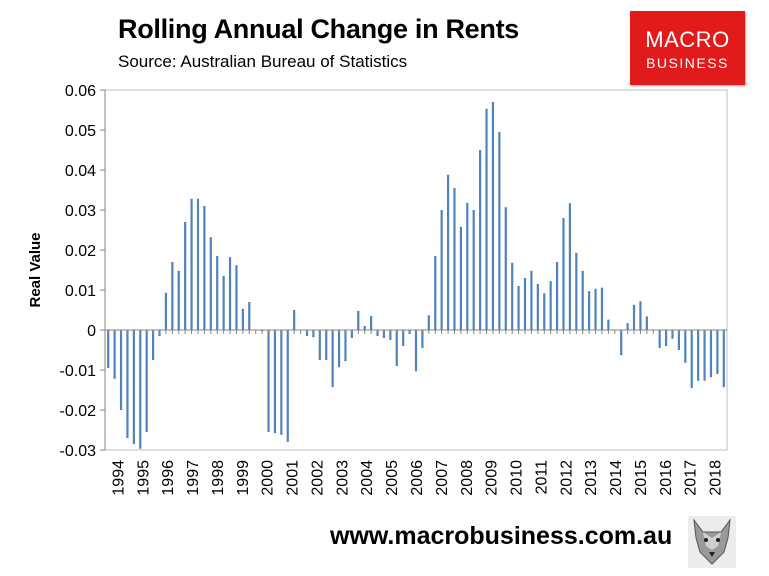 Image resolution: width=769 pixels, height=576 pixels. What do you see at coordinates (268, 478) in the screenshot?
I see `x-tick-label: 2000` at bounding box center [268, 478].